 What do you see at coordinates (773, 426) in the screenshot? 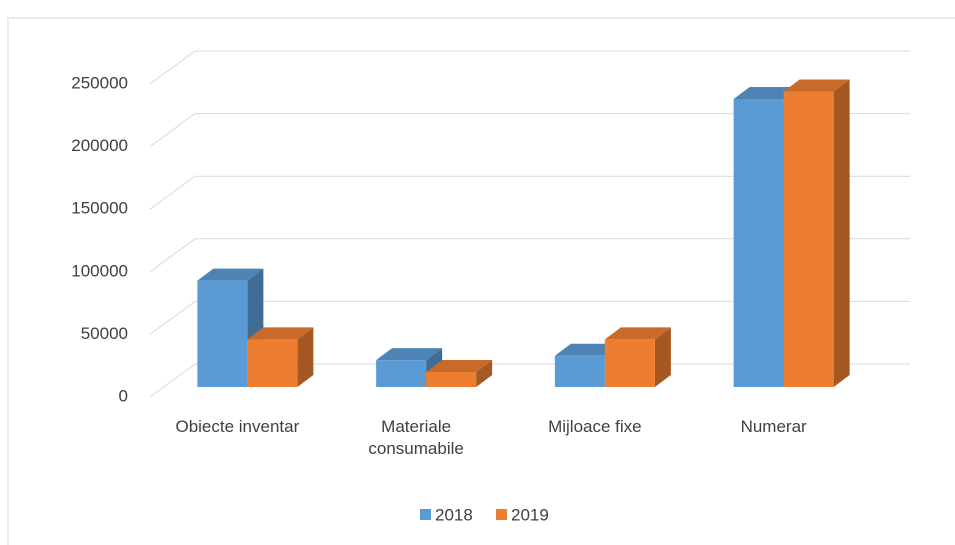
I see `x-tick-label: Numerar` at bounding box center [773, 426].